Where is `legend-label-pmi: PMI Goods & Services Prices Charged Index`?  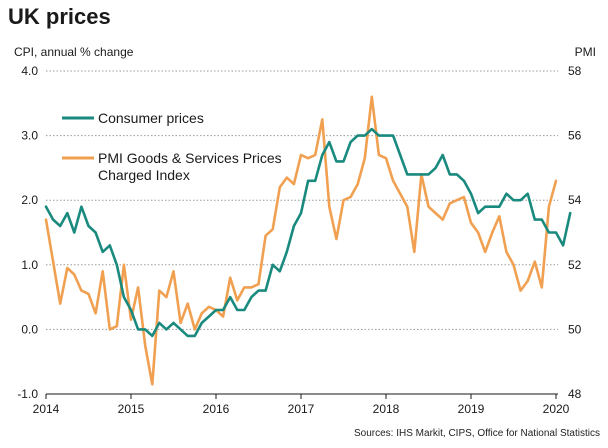
legend-label-pmi: PMI Goods & Services Prices Charged Index is located at coordinates (190, 166).